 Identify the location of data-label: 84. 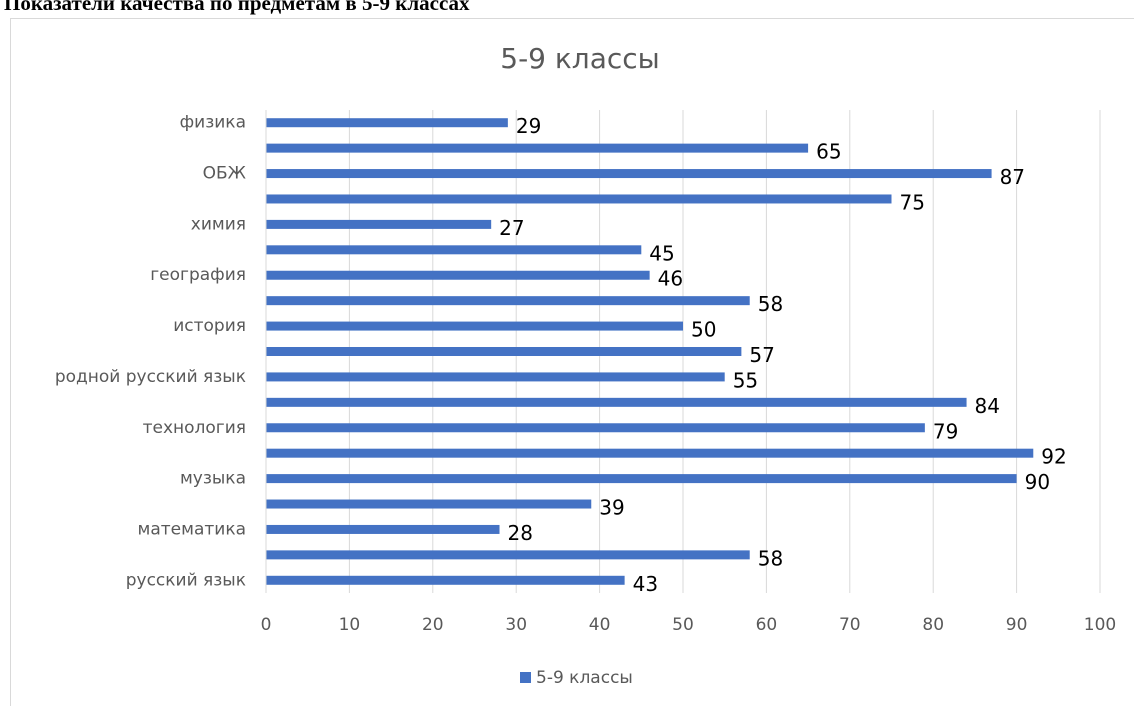
(987, 406).